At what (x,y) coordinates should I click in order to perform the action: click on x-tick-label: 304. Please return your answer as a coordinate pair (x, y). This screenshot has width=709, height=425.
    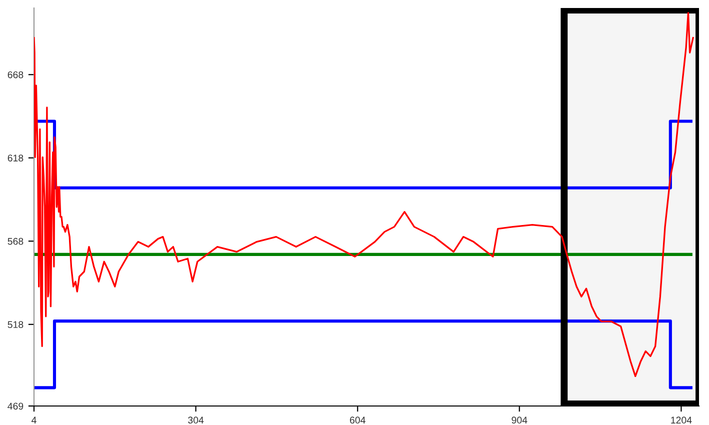
    Looking at the image, I should click on (196, 420).